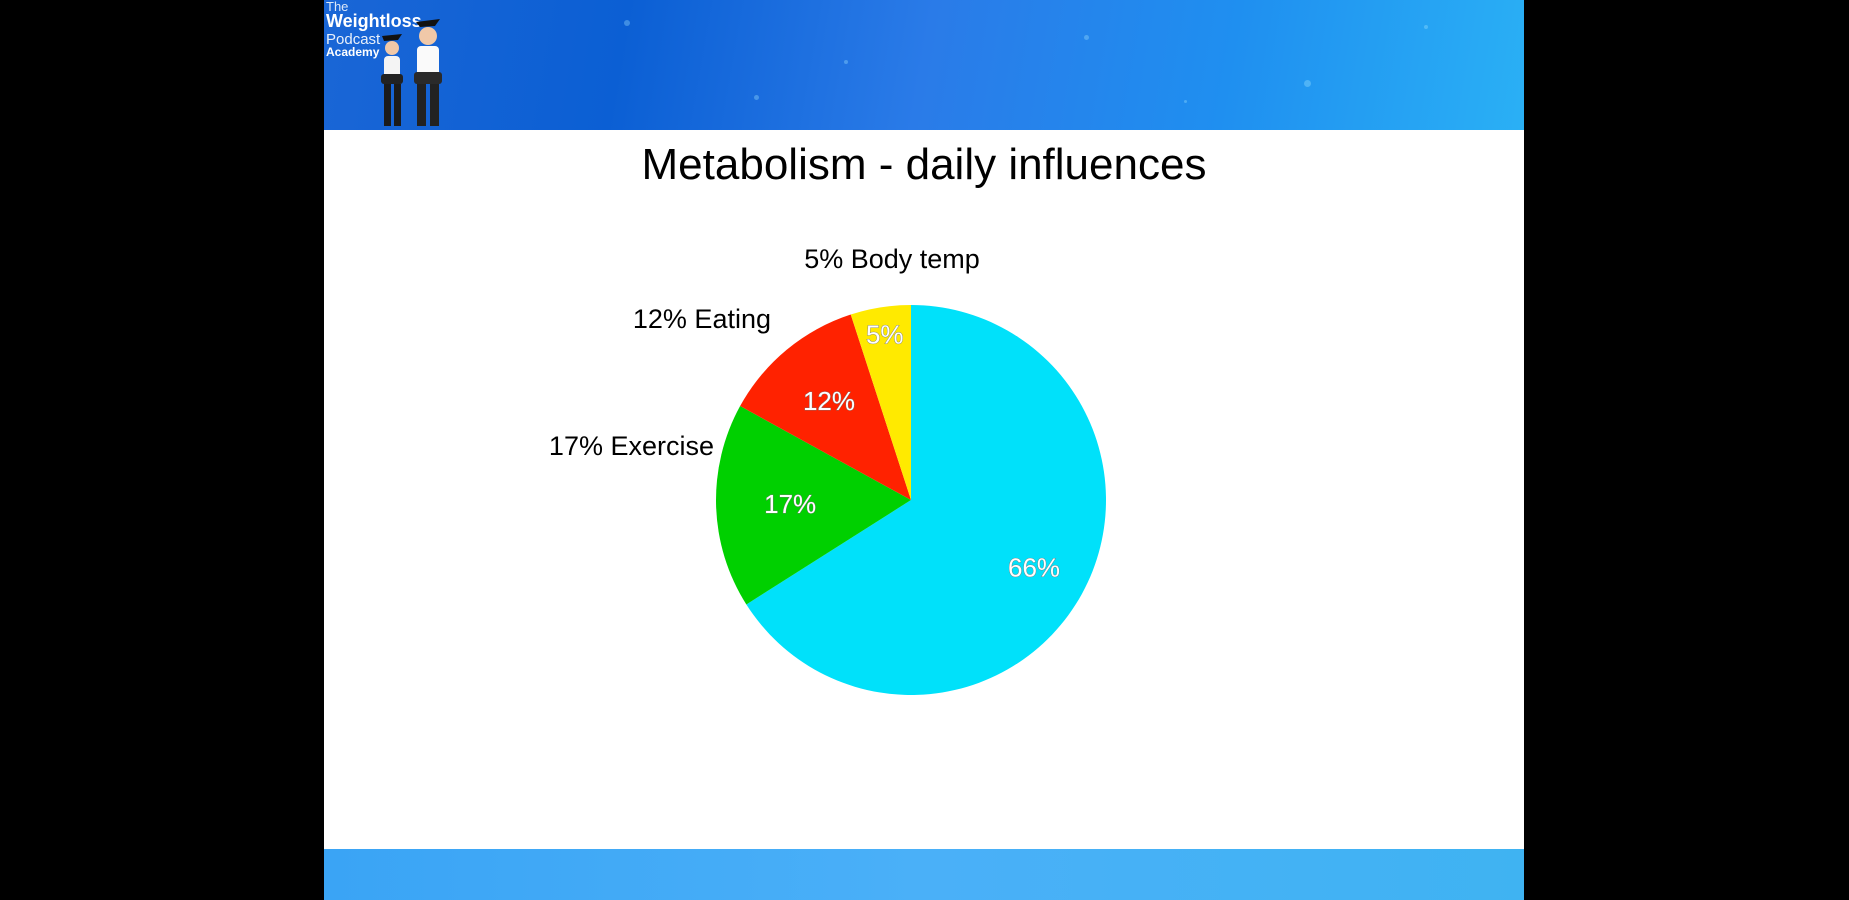 This screenshot has width=1849, height=900. I want to click on slice-label-3: 5% Body temp, so click(892, 259).